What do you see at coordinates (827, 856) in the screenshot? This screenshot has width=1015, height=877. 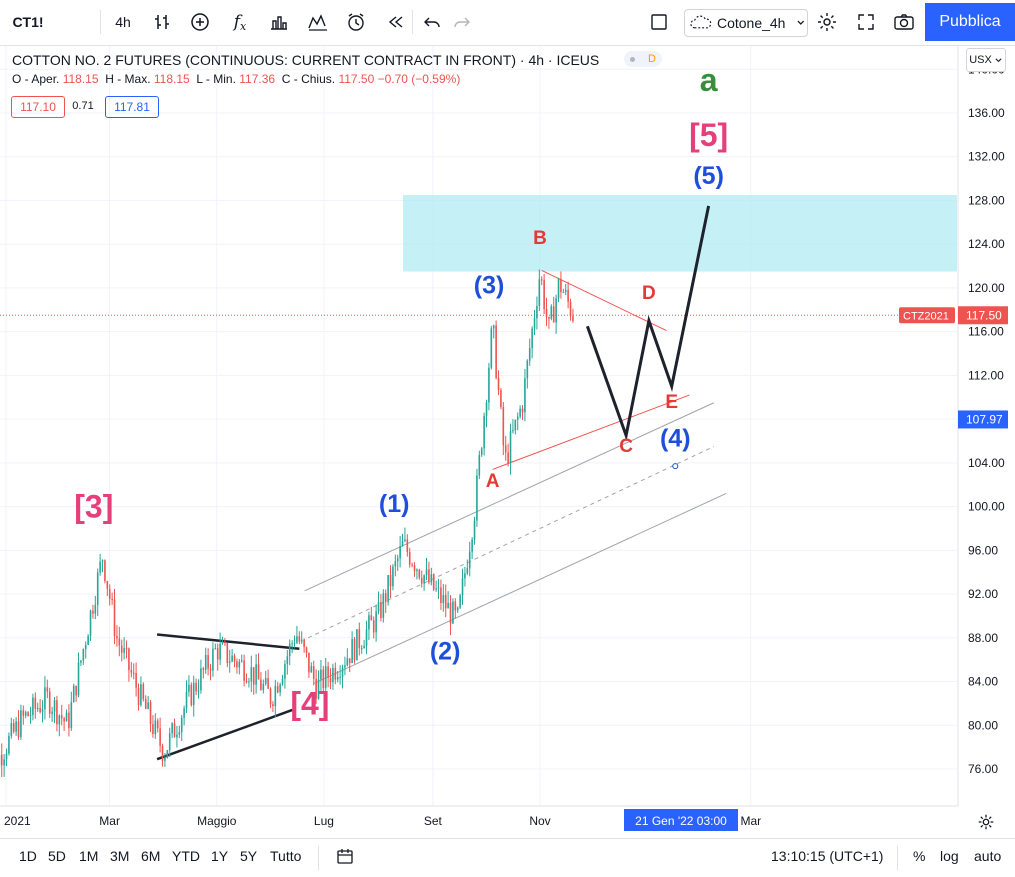 I see `clock-time: 13:10:15 (UTC+1)` at bounding box center [827, 856].